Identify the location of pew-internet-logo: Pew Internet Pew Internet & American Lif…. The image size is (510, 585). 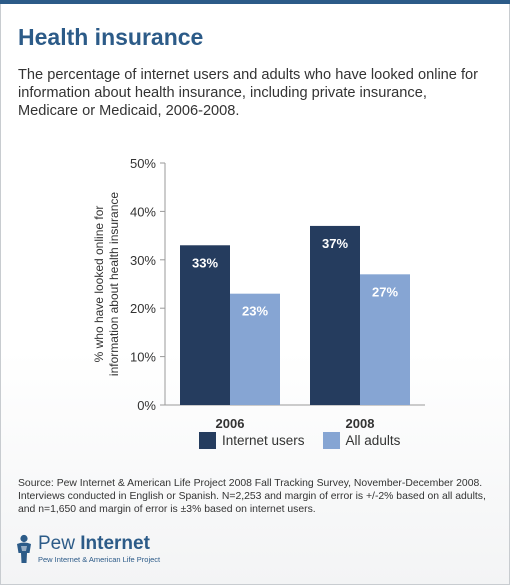
(87, 549).